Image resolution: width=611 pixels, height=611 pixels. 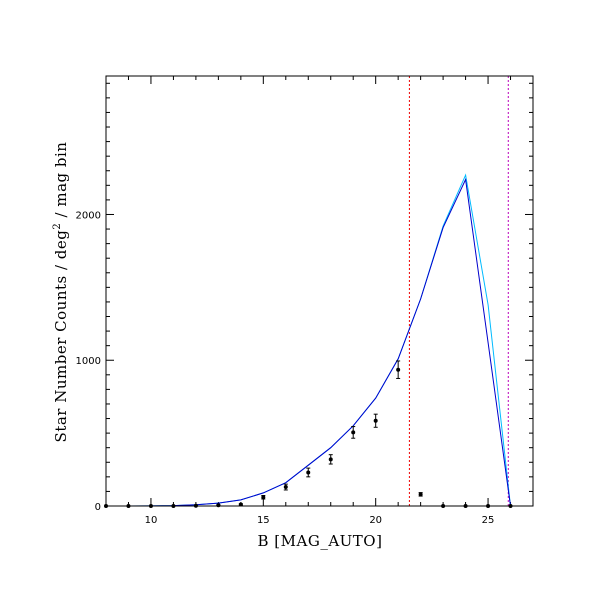 What do you see at coordinates (375, 520) in the screenshot?
I see `x-tick-label: 20` at bounding box center [375, 520].